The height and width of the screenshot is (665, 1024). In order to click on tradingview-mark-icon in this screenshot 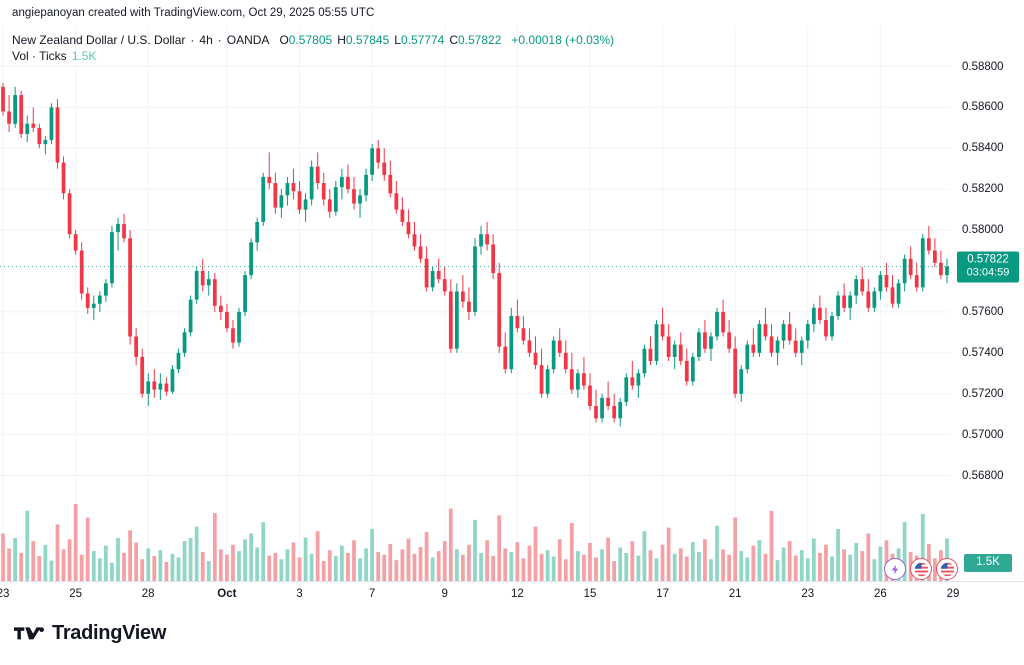, I will do `click(29, 633)`.